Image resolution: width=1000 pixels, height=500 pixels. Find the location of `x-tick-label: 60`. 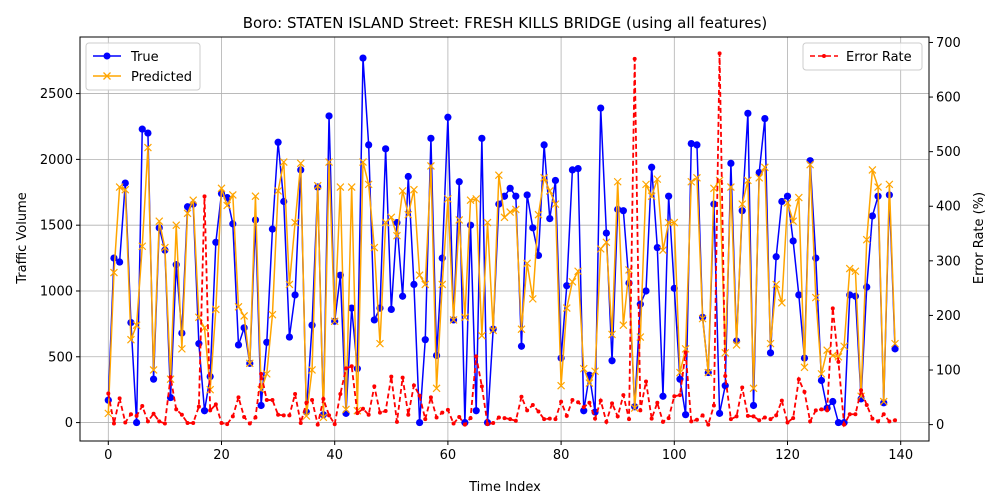

x-tick-label: 60 is located at coordinates (448, 455).